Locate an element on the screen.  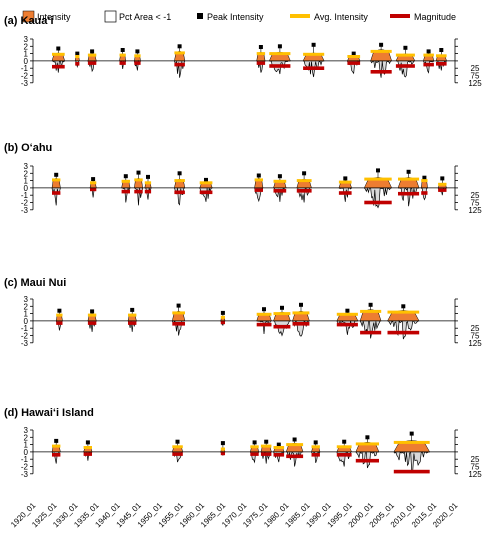
legend-pct-area-swatch is located at coordinates (110, 16).